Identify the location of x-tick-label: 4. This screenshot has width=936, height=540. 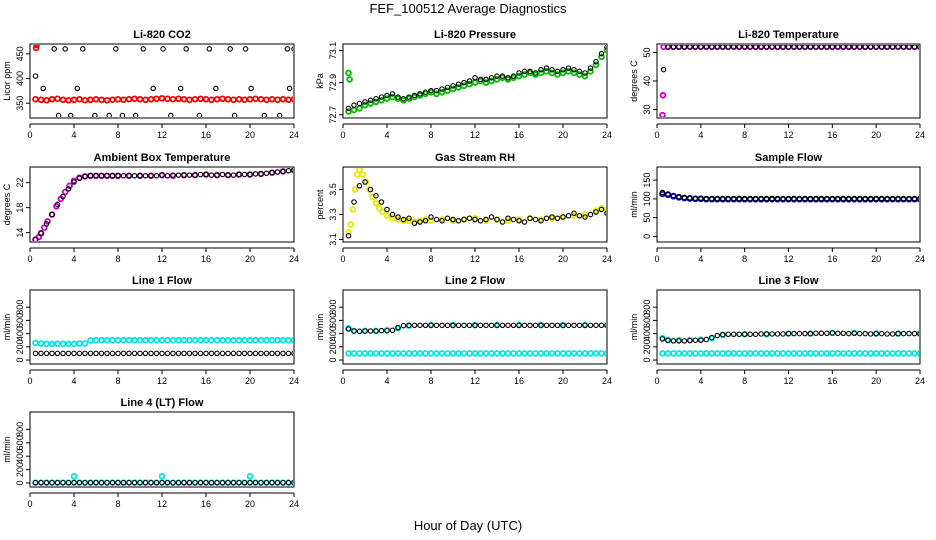
(386, 259).